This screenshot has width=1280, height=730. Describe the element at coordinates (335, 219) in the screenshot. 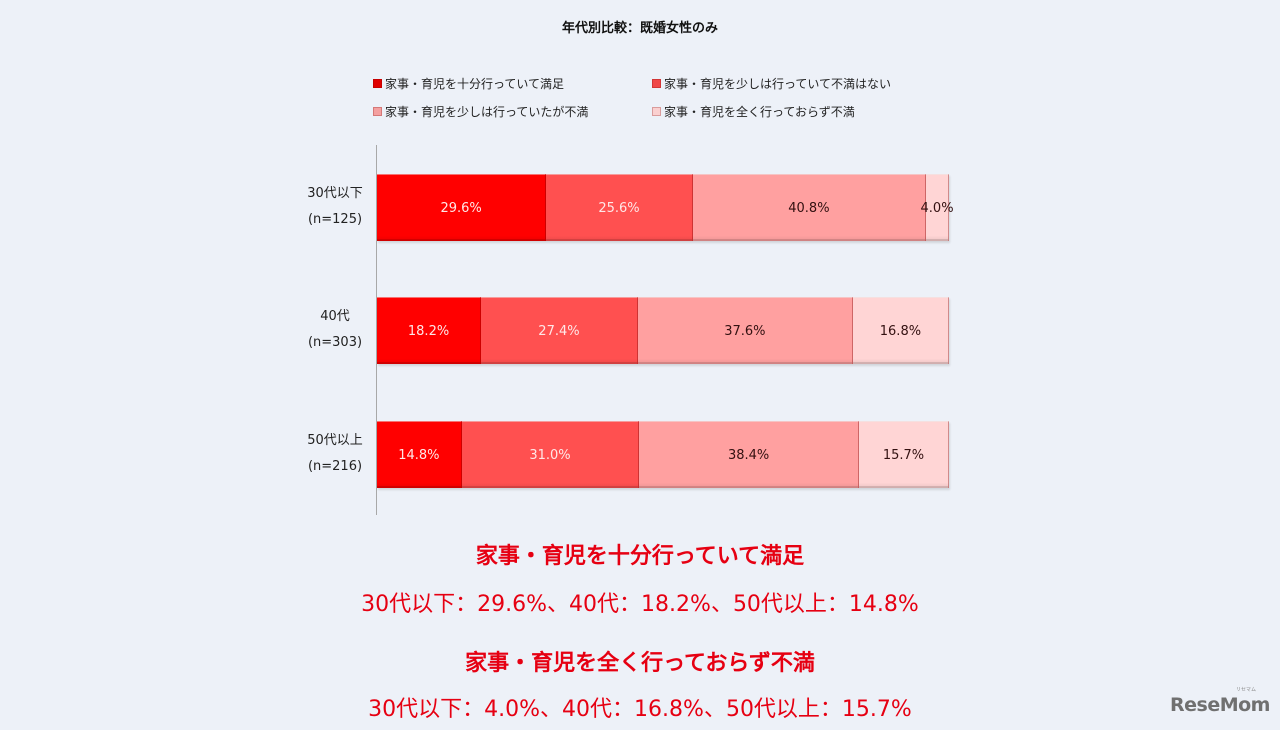

I see `category-sample-size: (n=125)` at that location.